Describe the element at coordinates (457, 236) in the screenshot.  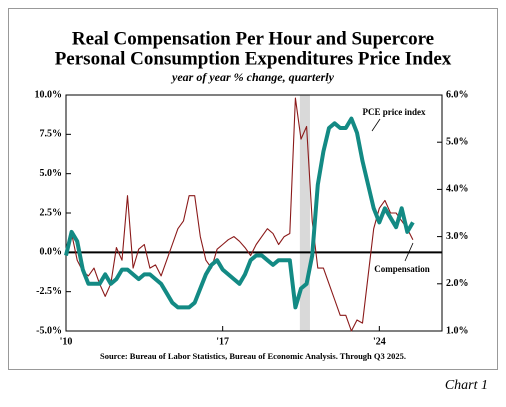
I see `y2-tick-label: 3.0%` at that location.